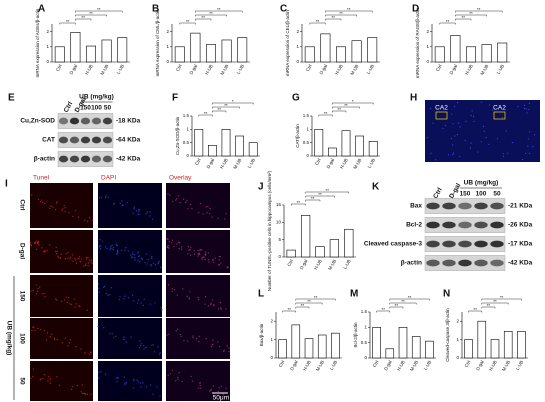 The height and width of the screenshot is (402, 545). I want to click on significance-label: *, so click(353, 101).